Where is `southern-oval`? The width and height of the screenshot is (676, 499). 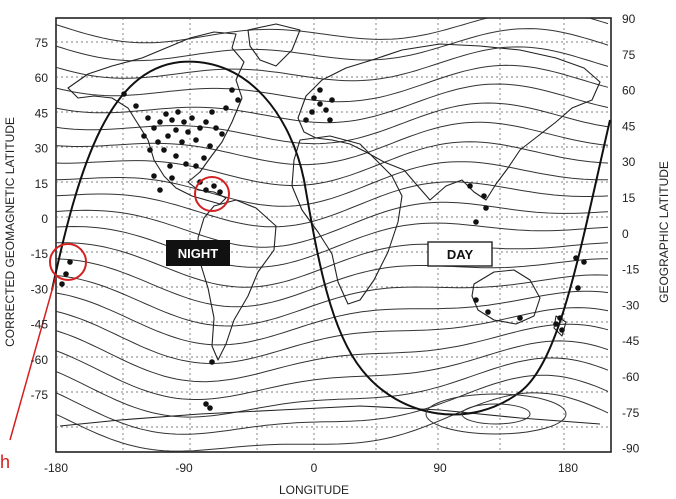 southern-oval is located at coordinates (496, 414).